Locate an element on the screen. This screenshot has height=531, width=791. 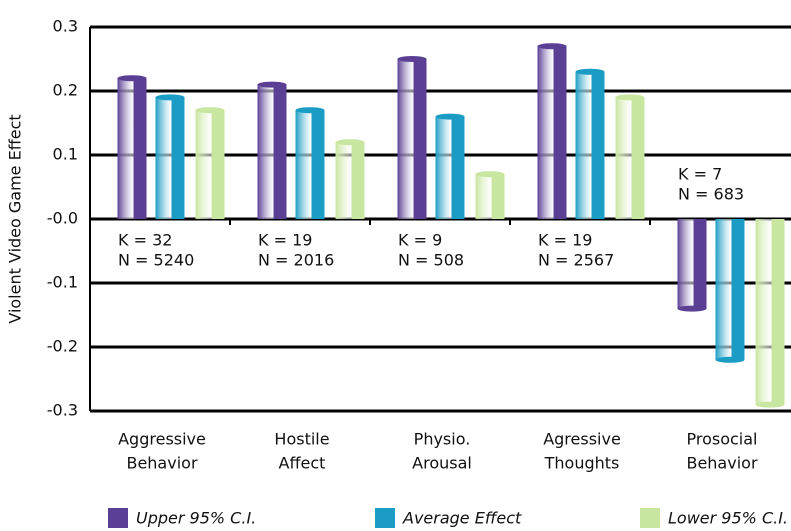
x-tick-label: Aggressive is located at coordinates (162, 439).